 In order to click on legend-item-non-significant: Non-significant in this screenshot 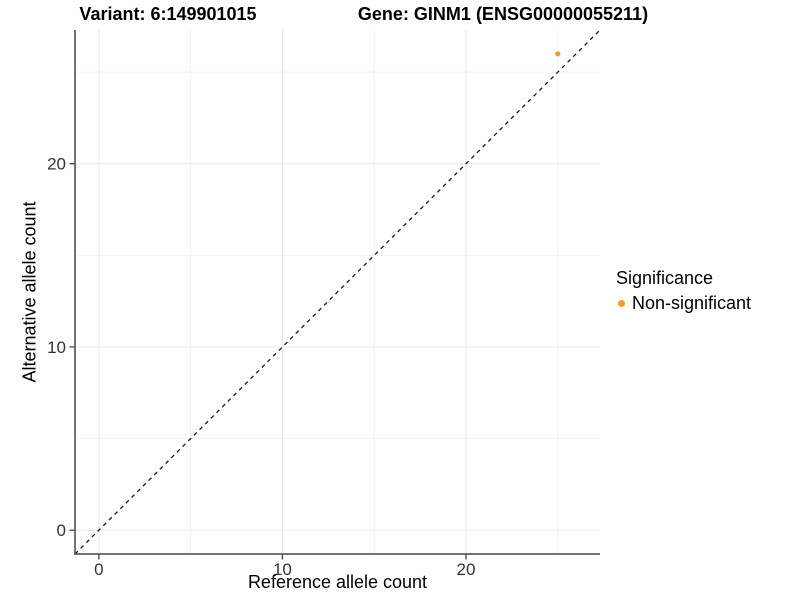, I will do `click(683, 303)`.